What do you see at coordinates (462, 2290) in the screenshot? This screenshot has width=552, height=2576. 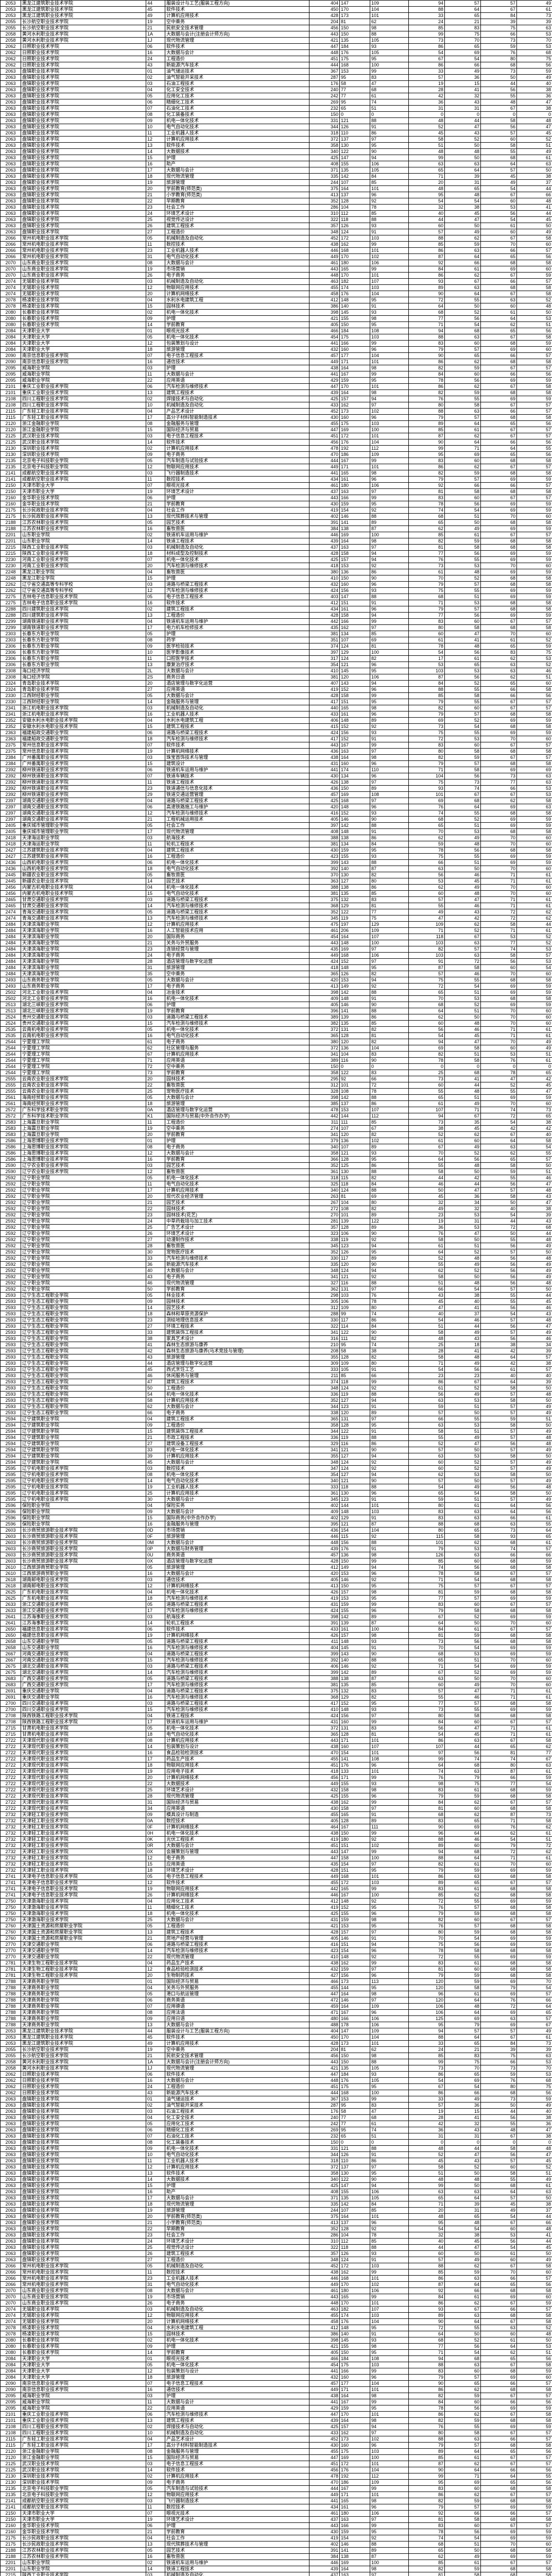 I see `value-4-cell: 66` at bounding box center [462, 2290].